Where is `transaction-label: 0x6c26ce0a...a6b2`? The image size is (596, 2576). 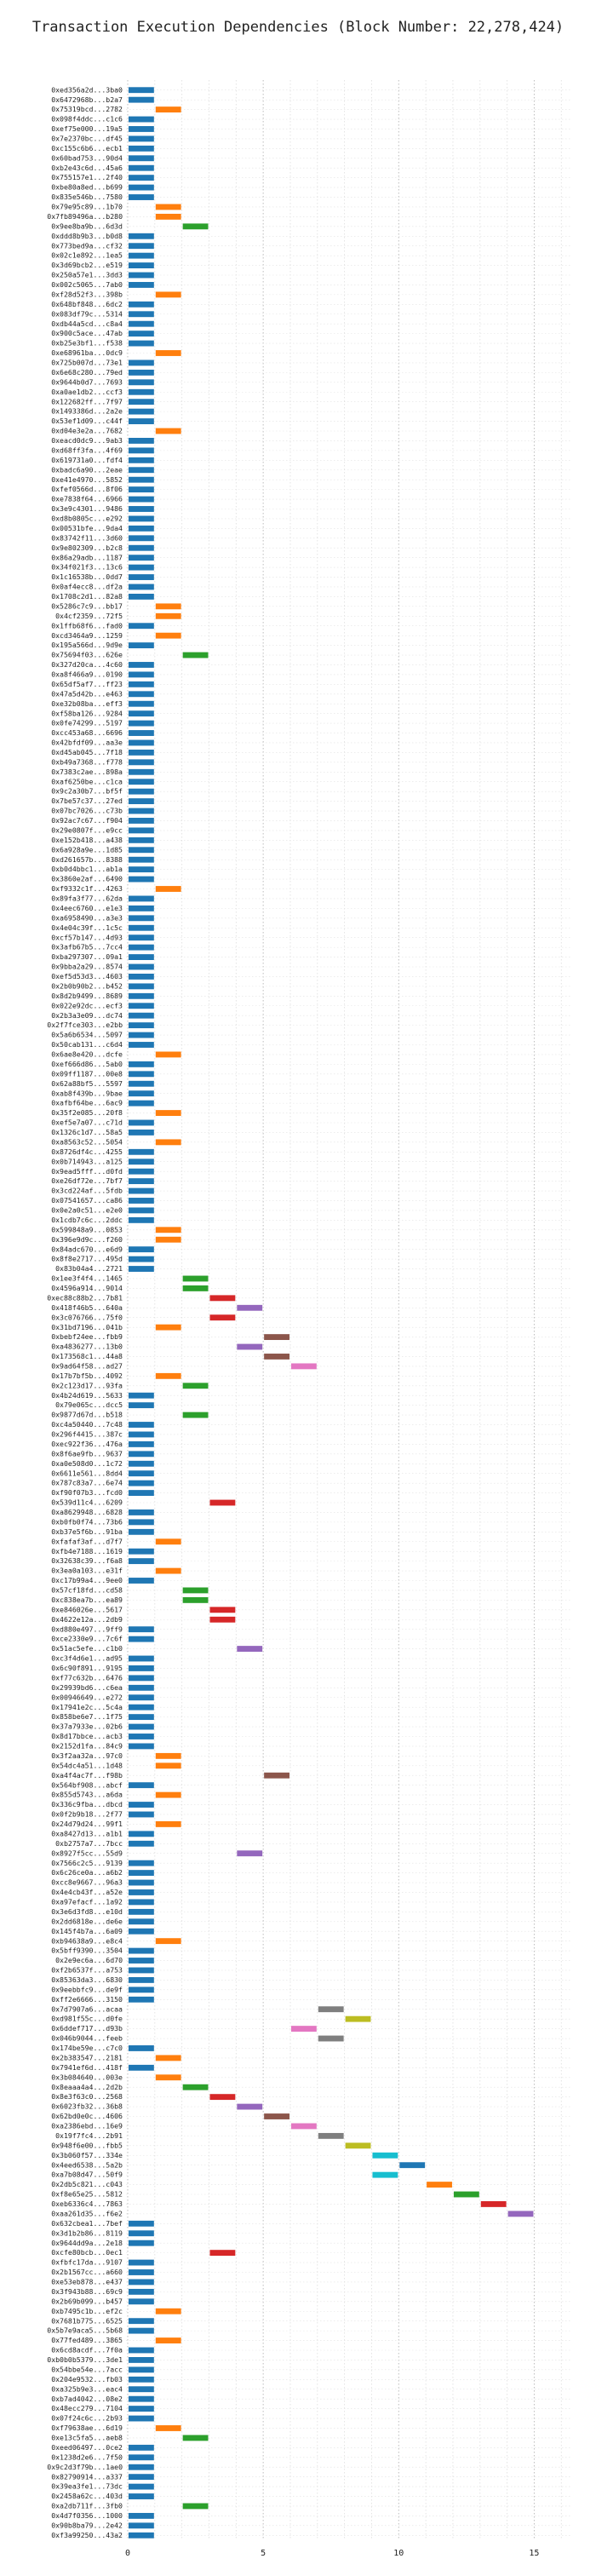 transaction-label: 0x6c26ce0a...a6b2 is located at coordinates (87, 1872).